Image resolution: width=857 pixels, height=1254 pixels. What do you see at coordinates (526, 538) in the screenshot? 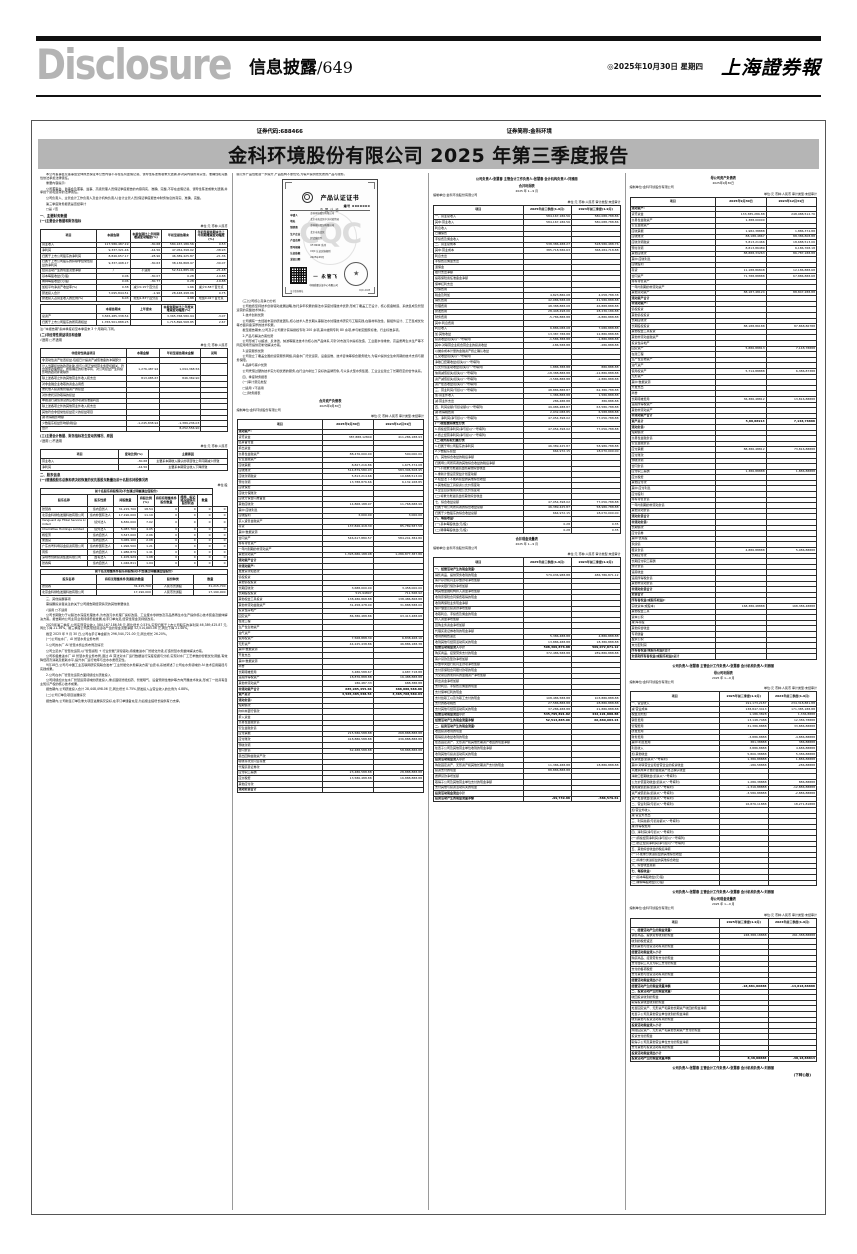
I see `cash-flow-title: 合并现金流量表` at bounding box center [526, 538].